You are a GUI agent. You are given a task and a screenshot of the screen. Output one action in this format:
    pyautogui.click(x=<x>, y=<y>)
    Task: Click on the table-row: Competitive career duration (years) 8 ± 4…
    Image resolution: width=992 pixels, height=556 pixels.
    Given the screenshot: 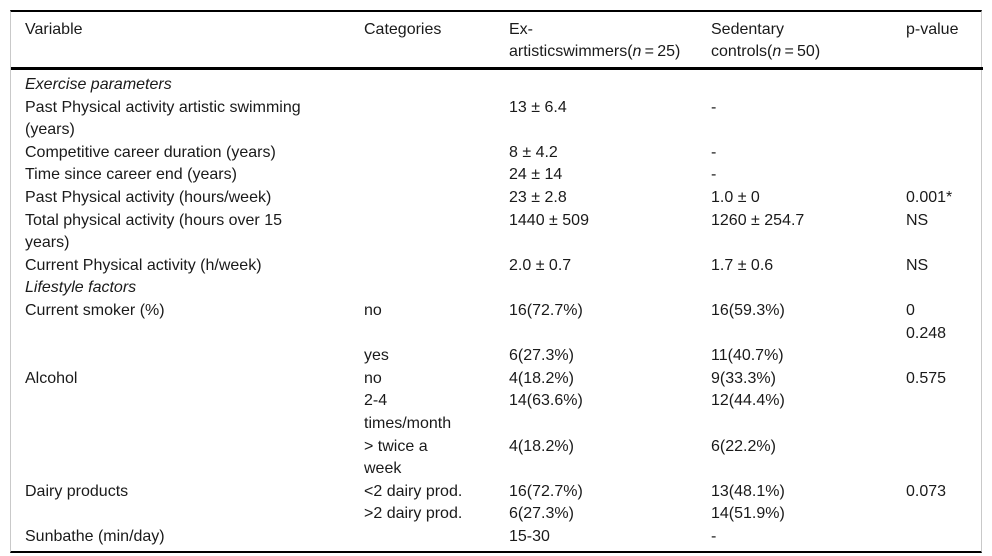 What is the action you would take?
    pyautogui.click(x=497, y=153)
    